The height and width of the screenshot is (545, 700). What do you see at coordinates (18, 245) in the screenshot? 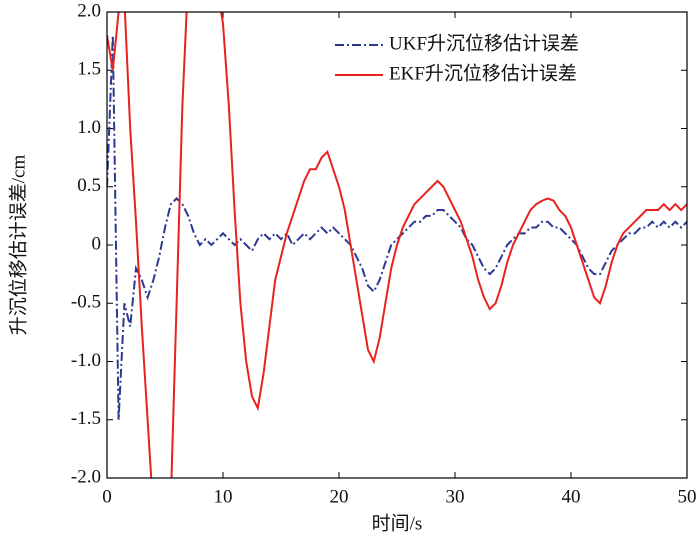
I see `y-axis-label: 升沉位移估计误差/cm` at bounding box center [18, 245].